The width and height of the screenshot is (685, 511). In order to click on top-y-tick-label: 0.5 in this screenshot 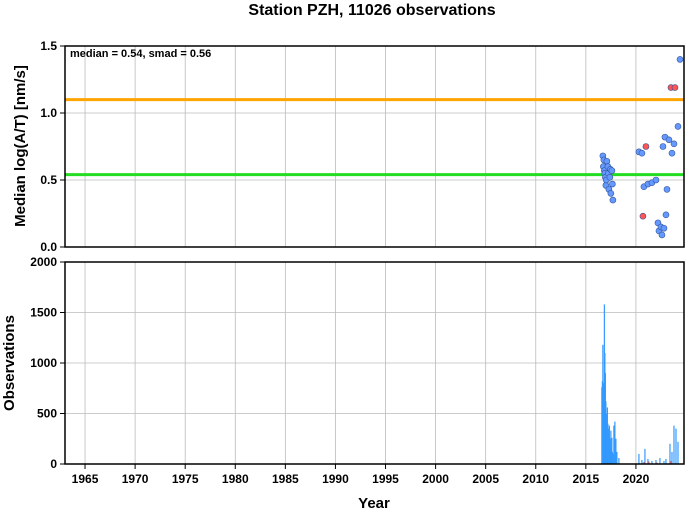, I will do `click(48, 180)`.